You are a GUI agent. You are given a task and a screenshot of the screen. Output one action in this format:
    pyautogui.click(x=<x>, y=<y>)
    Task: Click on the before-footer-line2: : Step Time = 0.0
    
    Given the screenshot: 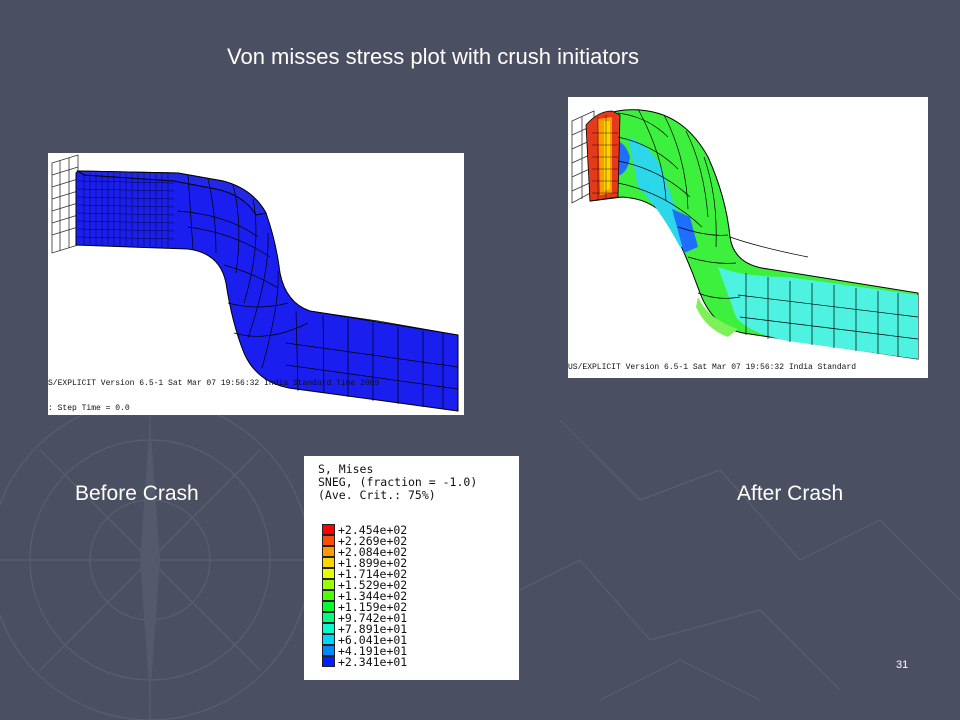 What is the action you would take?
    pyautogui.click(x=89, y=408)
    